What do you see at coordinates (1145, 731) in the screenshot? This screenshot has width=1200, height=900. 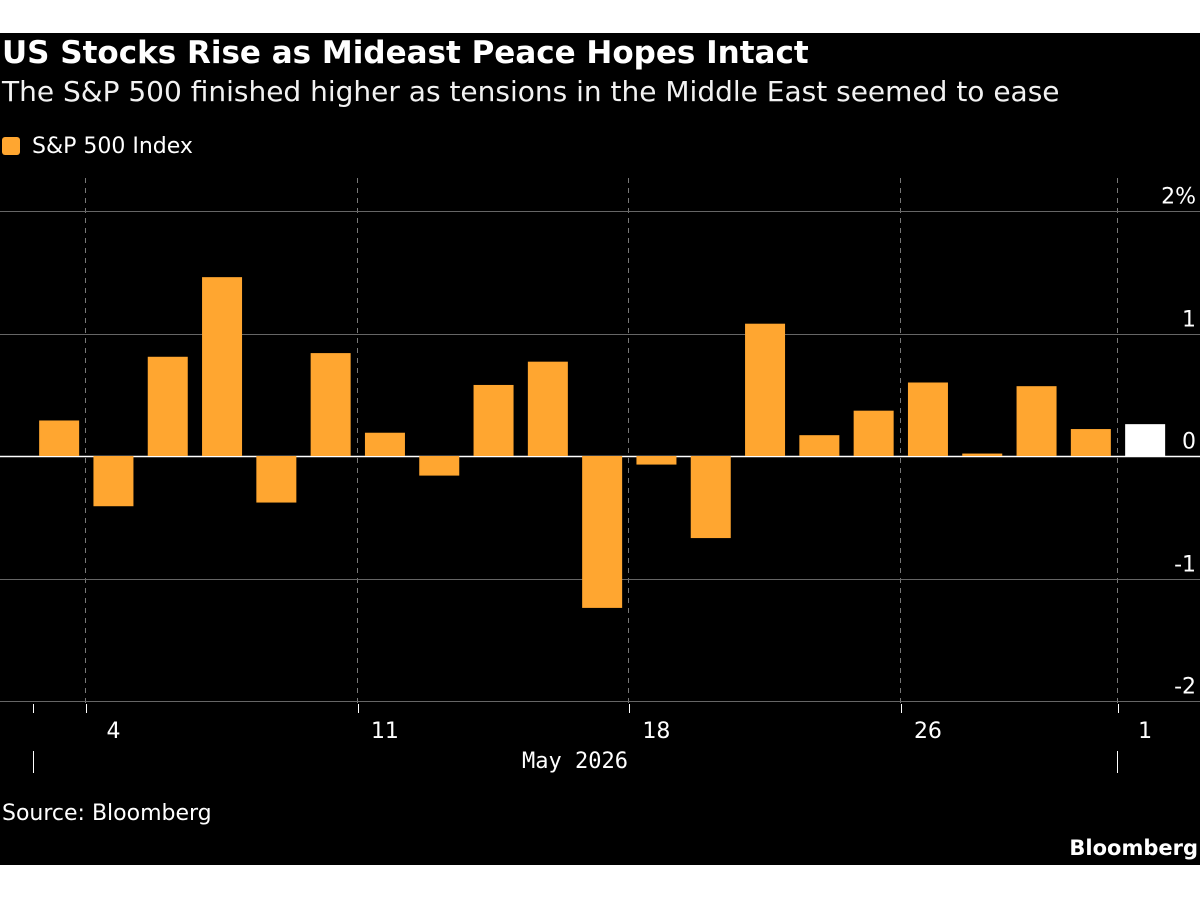 I see `x-tick-label: 1` at bounding box center [1145, 731].